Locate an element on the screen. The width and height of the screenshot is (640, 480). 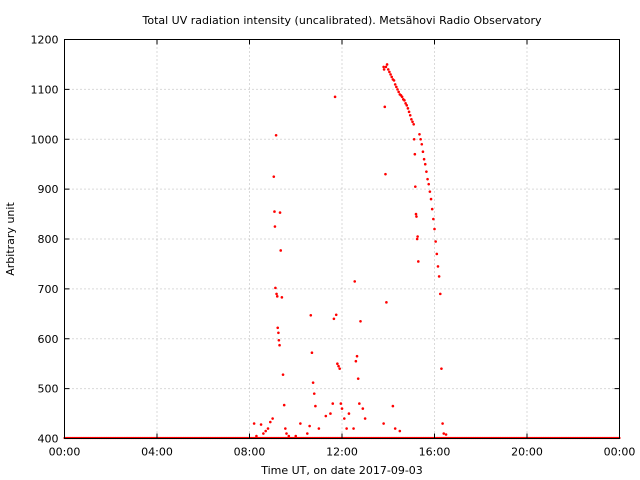
x-tick-label: 00:00 is located at coordinates (620, 452).